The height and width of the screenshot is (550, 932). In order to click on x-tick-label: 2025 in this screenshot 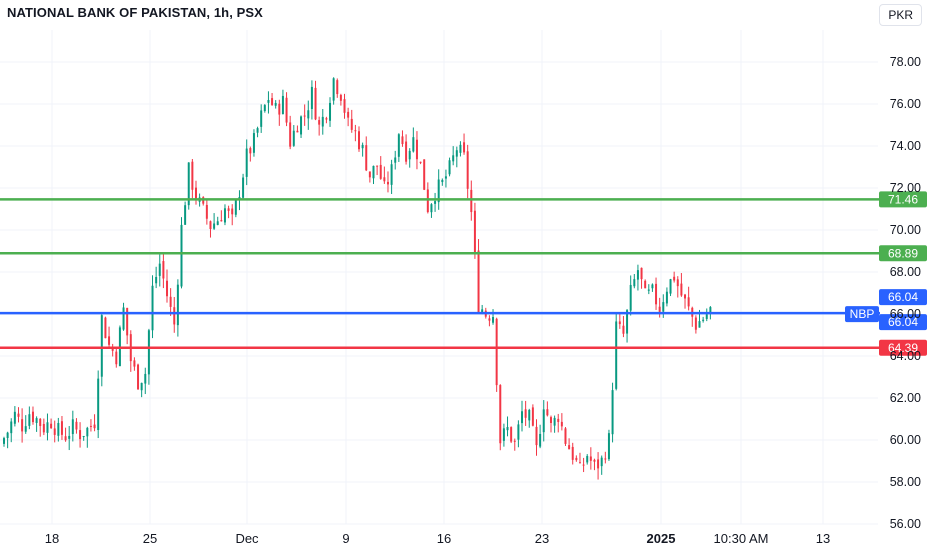, I will do `click(661, 538)`.